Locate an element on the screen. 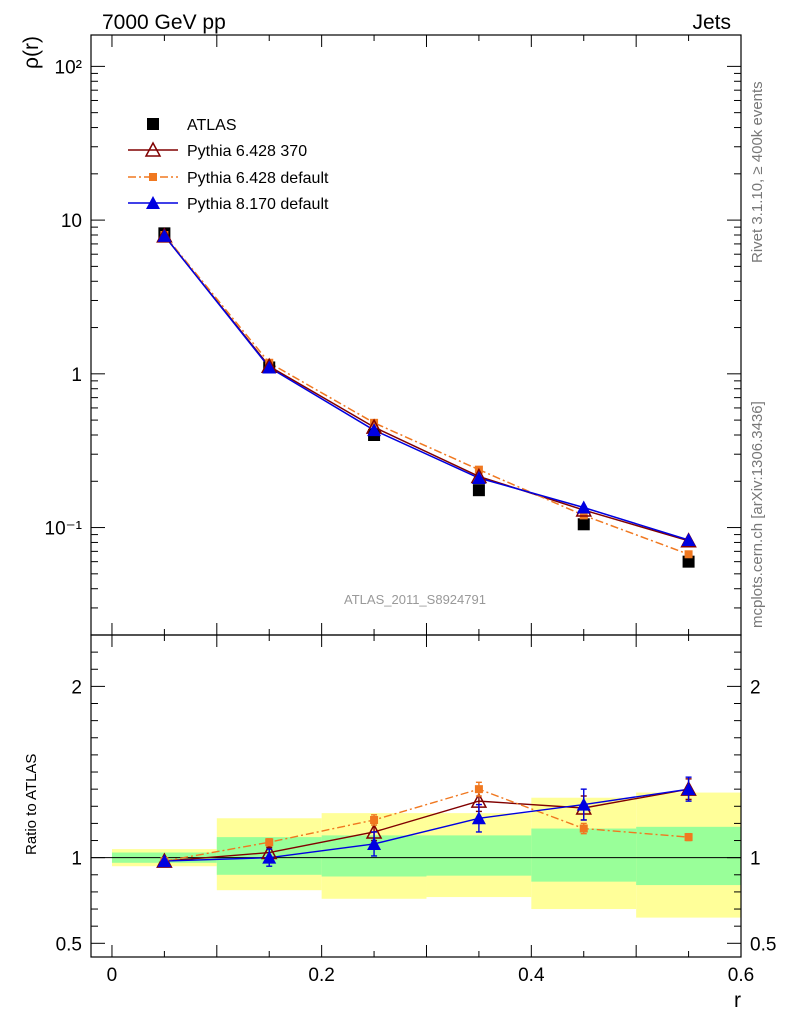 This screenshot has width=786, height=1024. analysis-watermark: ATLAS_2011_S8924791 is located at coordinates (415, 599).